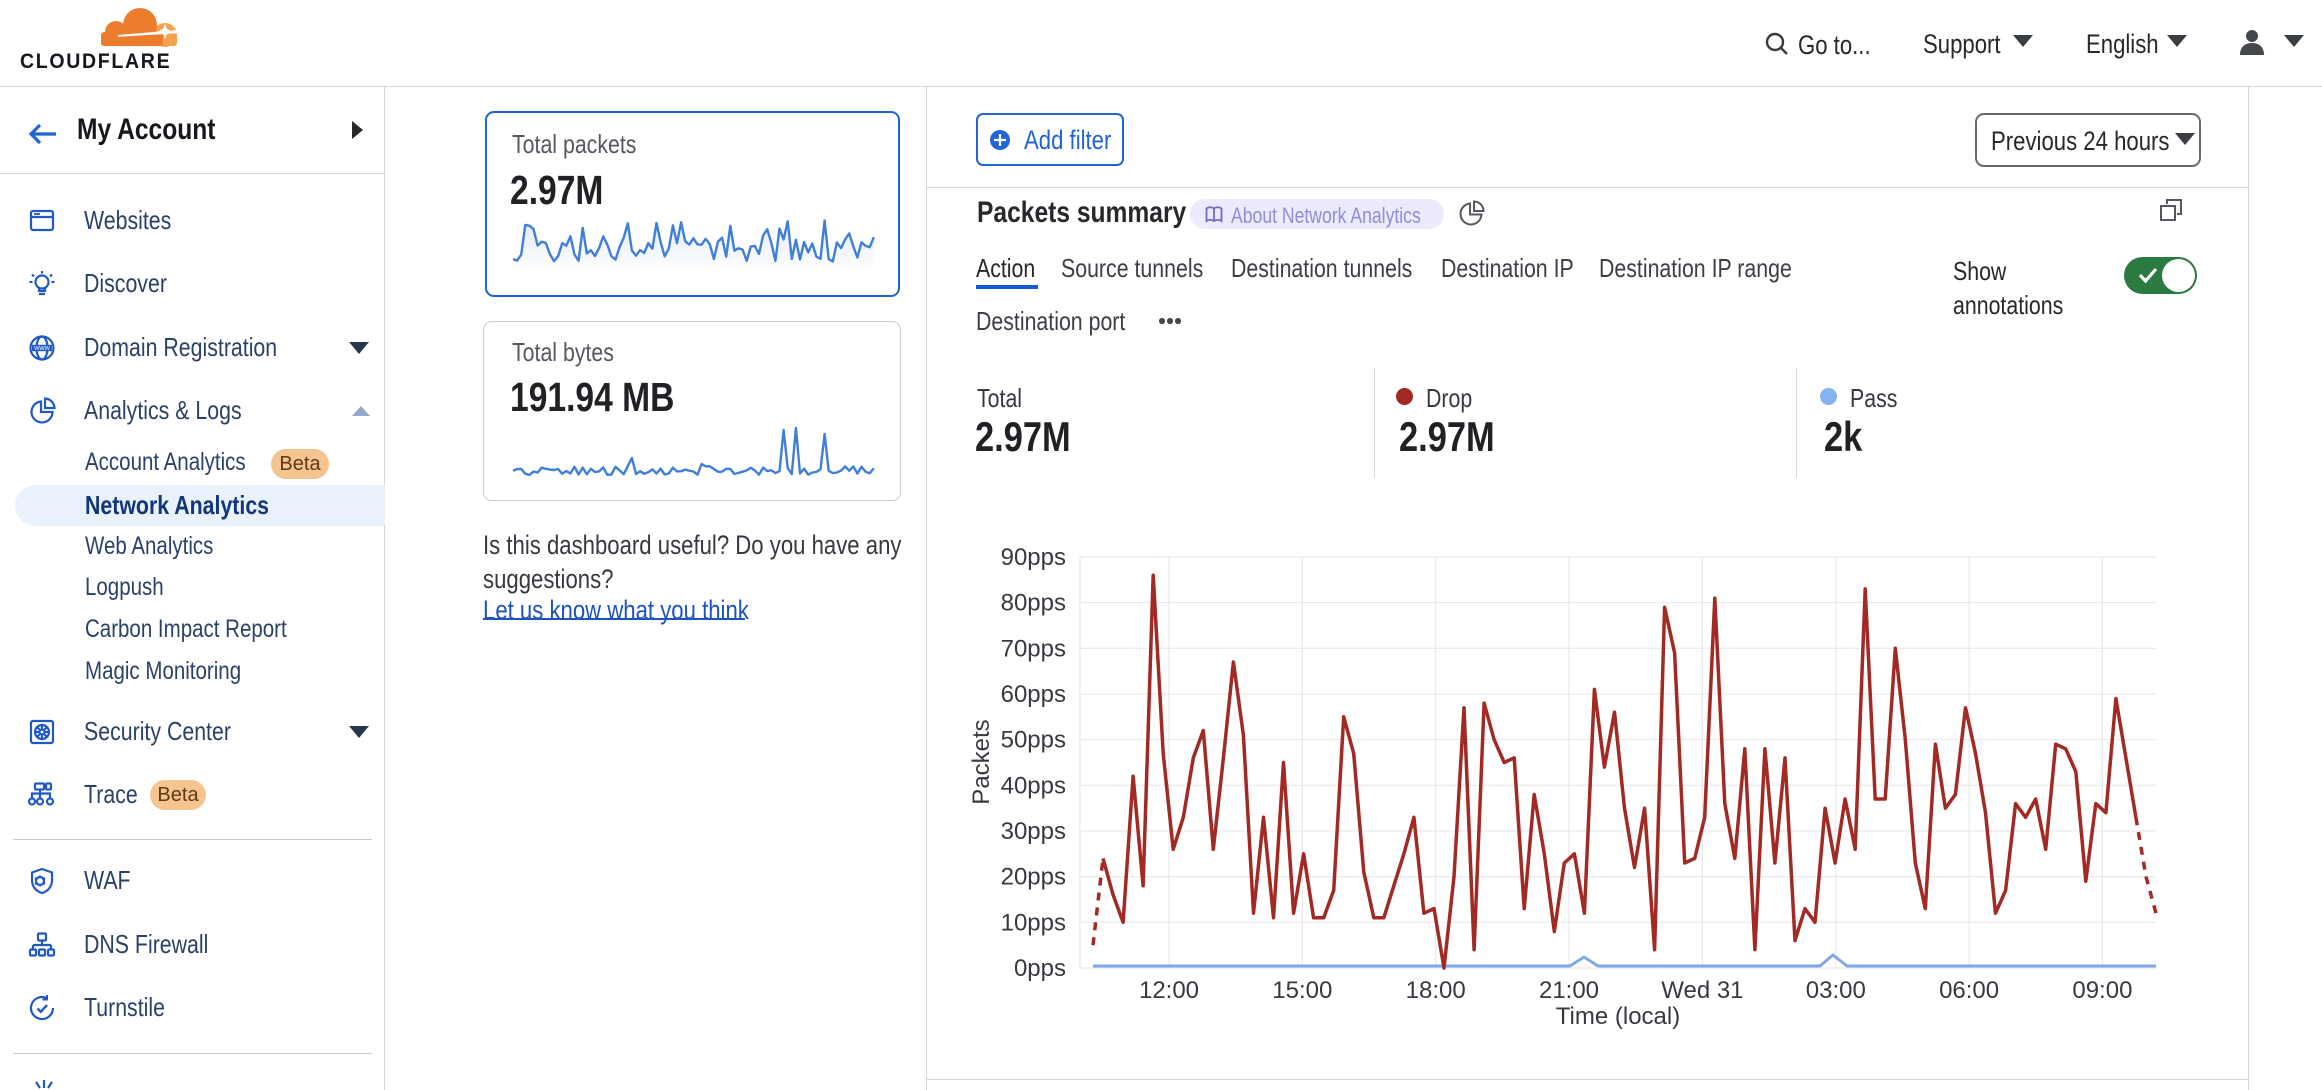  Describe the element at coordinates (1836, 990) in the screenshot. I see `svg-text: 03:00` at that location.